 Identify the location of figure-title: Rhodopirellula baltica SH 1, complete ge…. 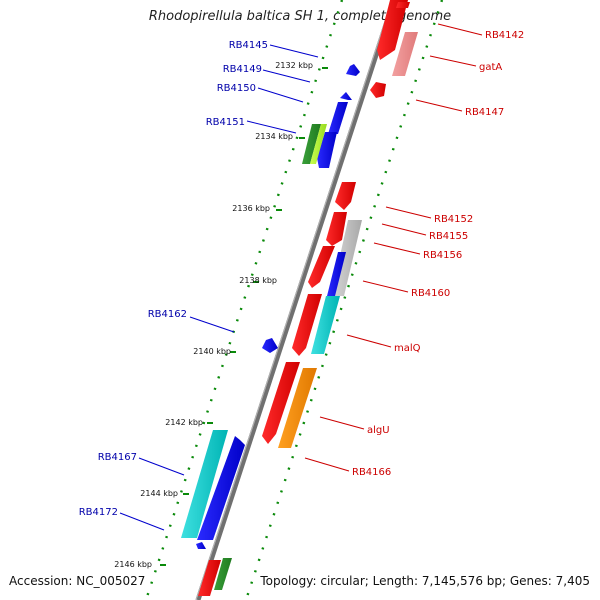
(300, 16).